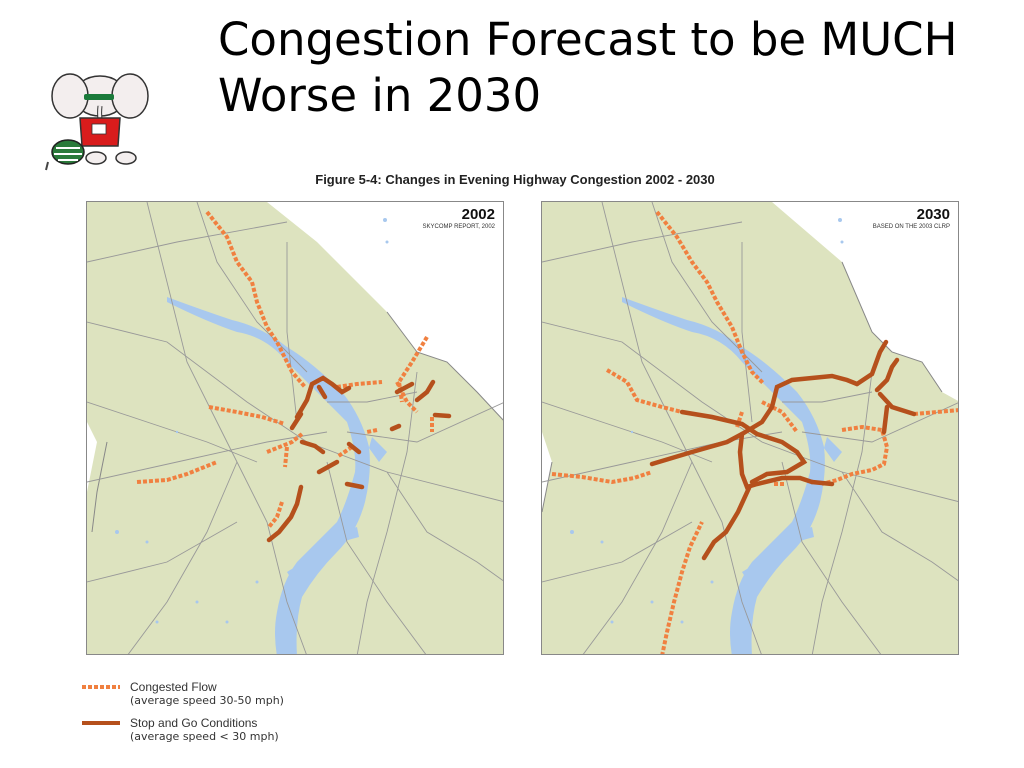  What do you see at coordinates (99, 120) in the screenshot?
I see `elephant-mascot-logo` at bounding box center [99, 120].